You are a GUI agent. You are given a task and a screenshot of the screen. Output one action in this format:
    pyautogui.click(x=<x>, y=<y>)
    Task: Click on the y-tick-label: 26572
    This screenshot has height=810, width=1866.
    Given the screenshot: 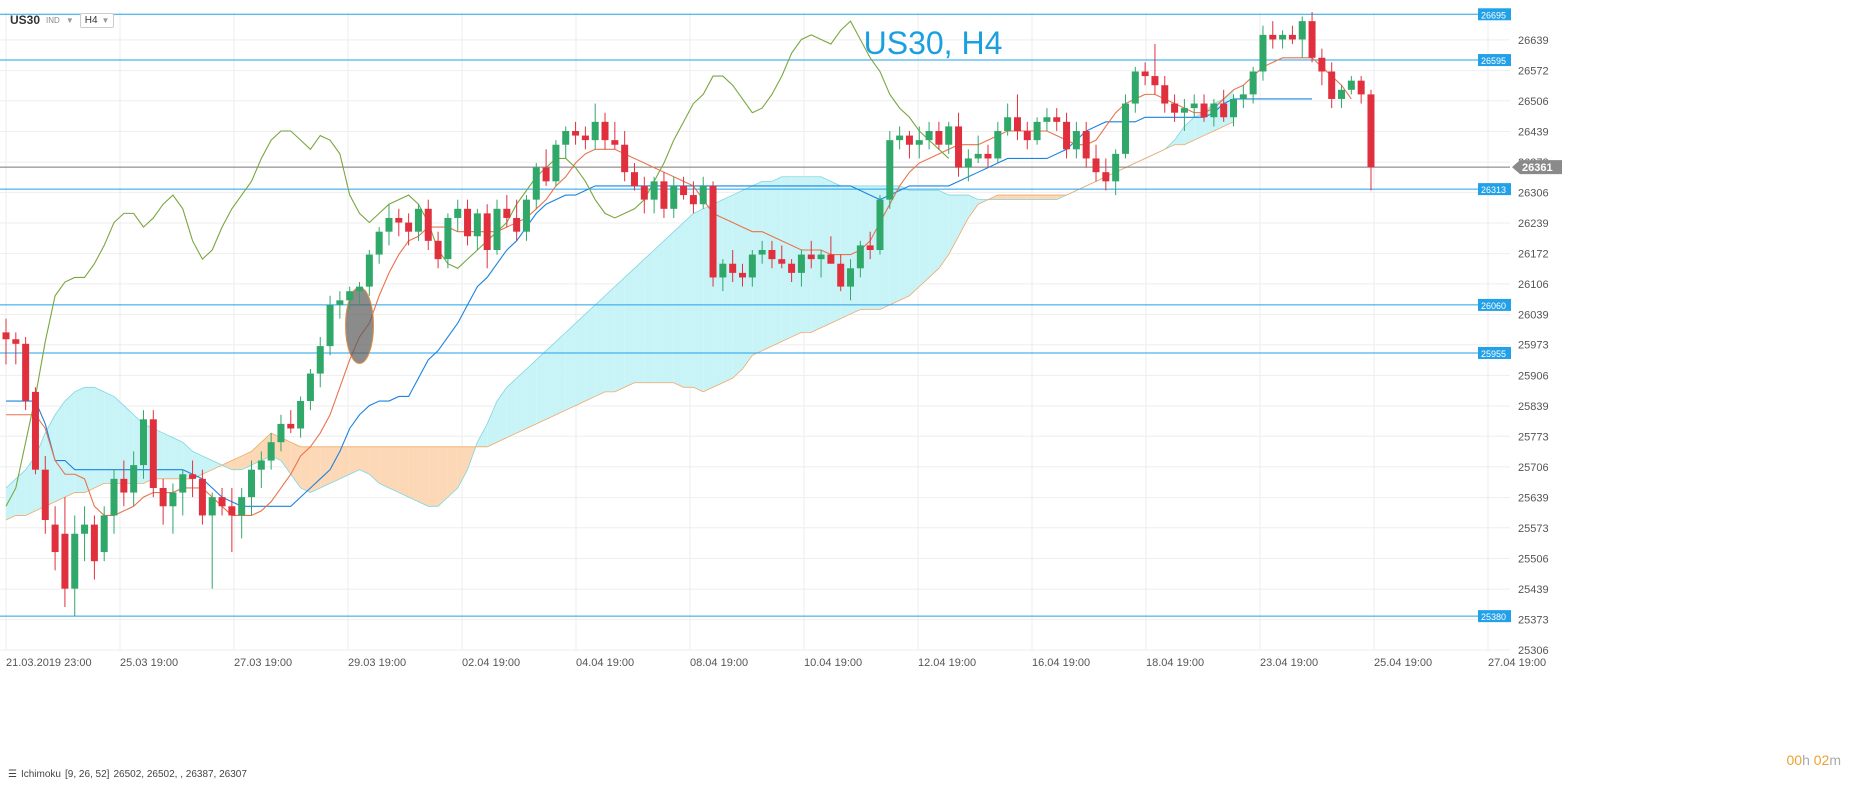 What is the action you would take?
    pyautogui.click(x=1533, y=72)
    